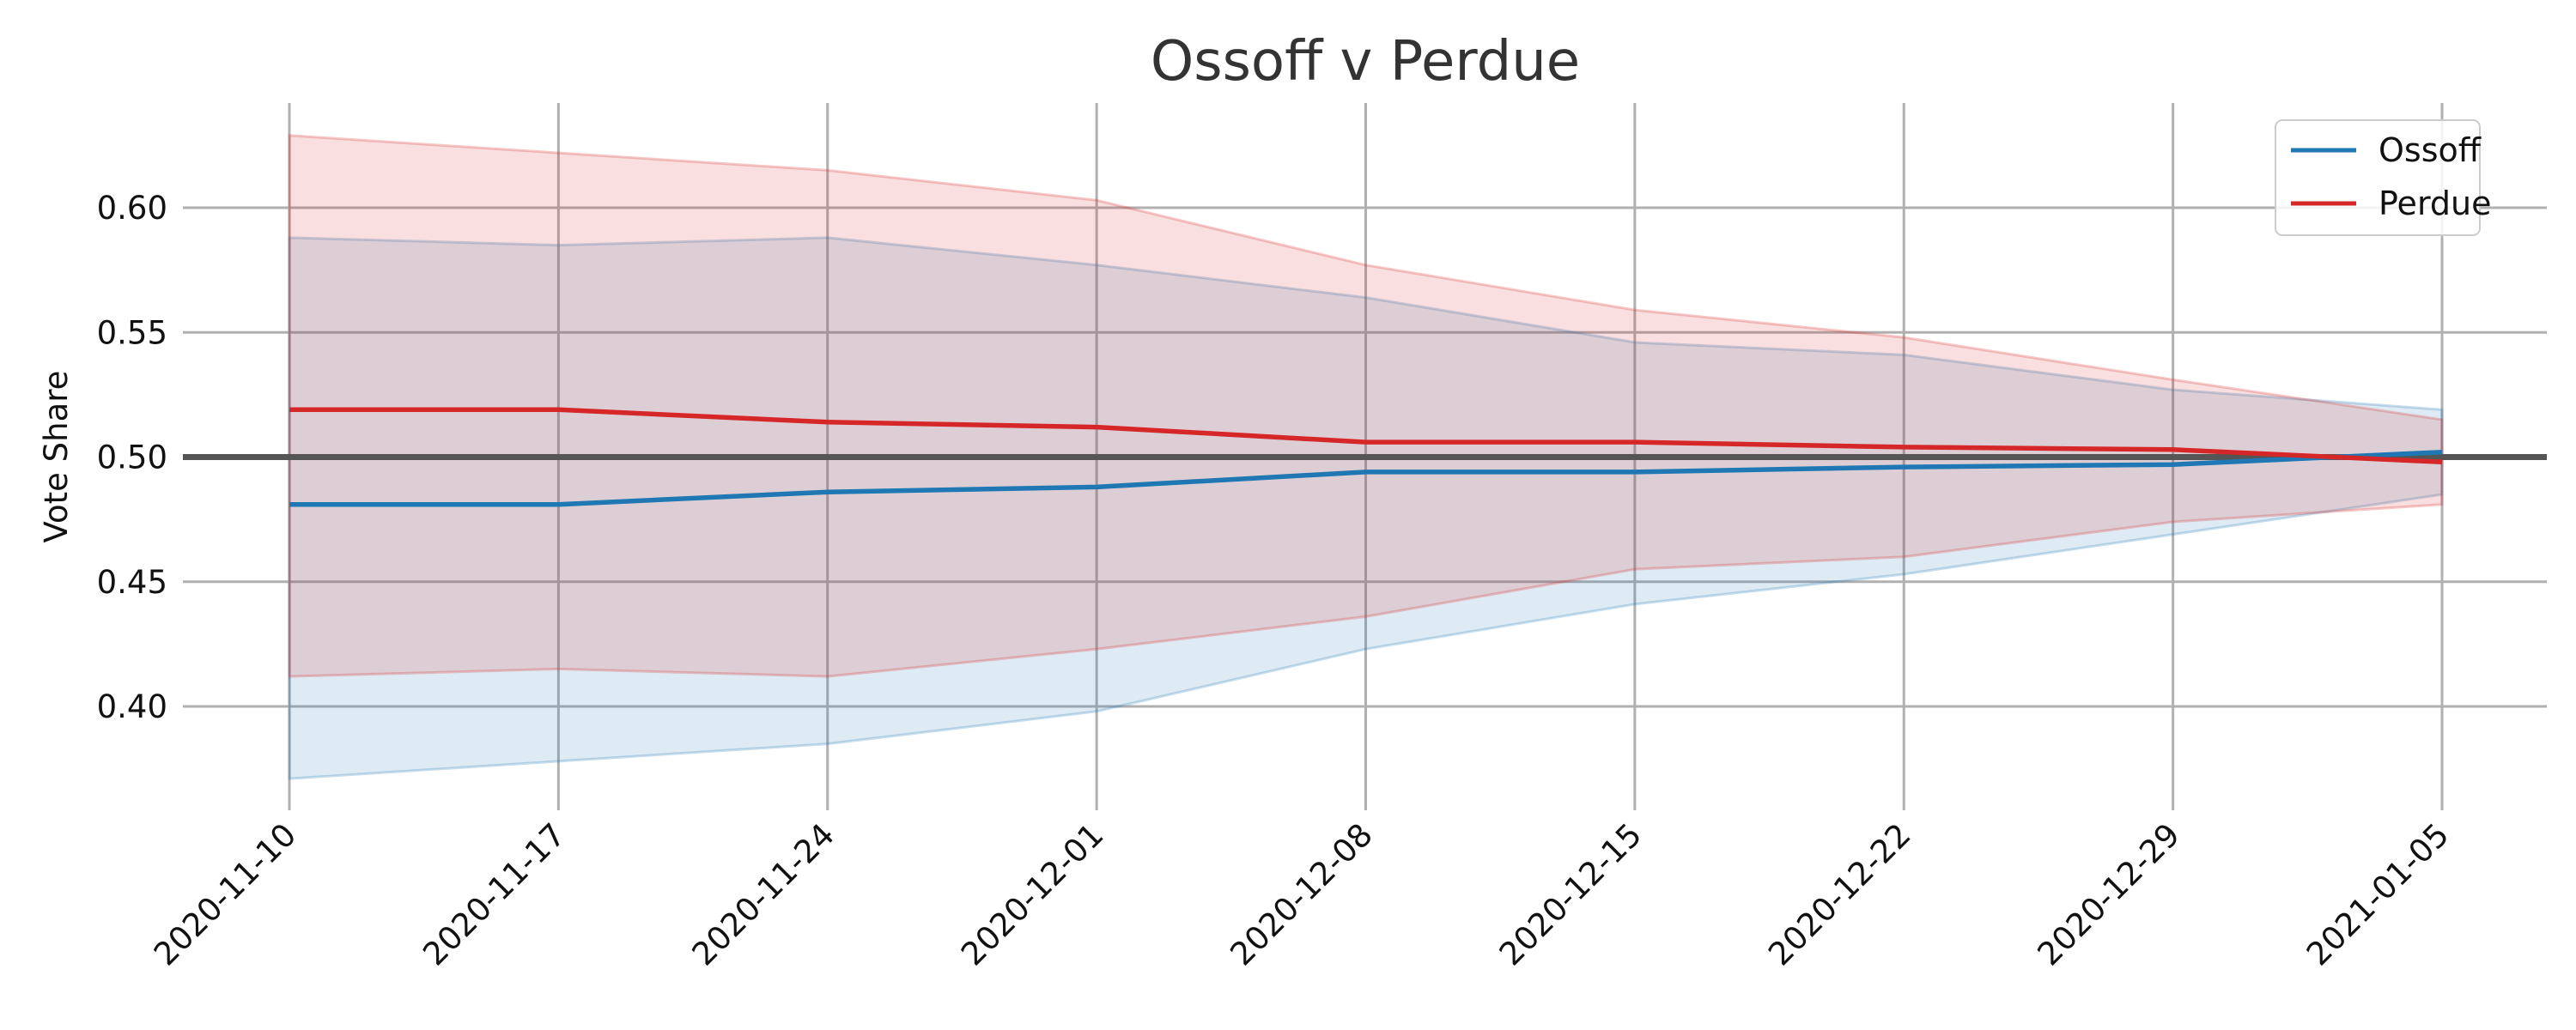  Describe the element at coordinates (763, 894) in the screenshot. I see `x-tick-label: 2020-11-24` at that location.